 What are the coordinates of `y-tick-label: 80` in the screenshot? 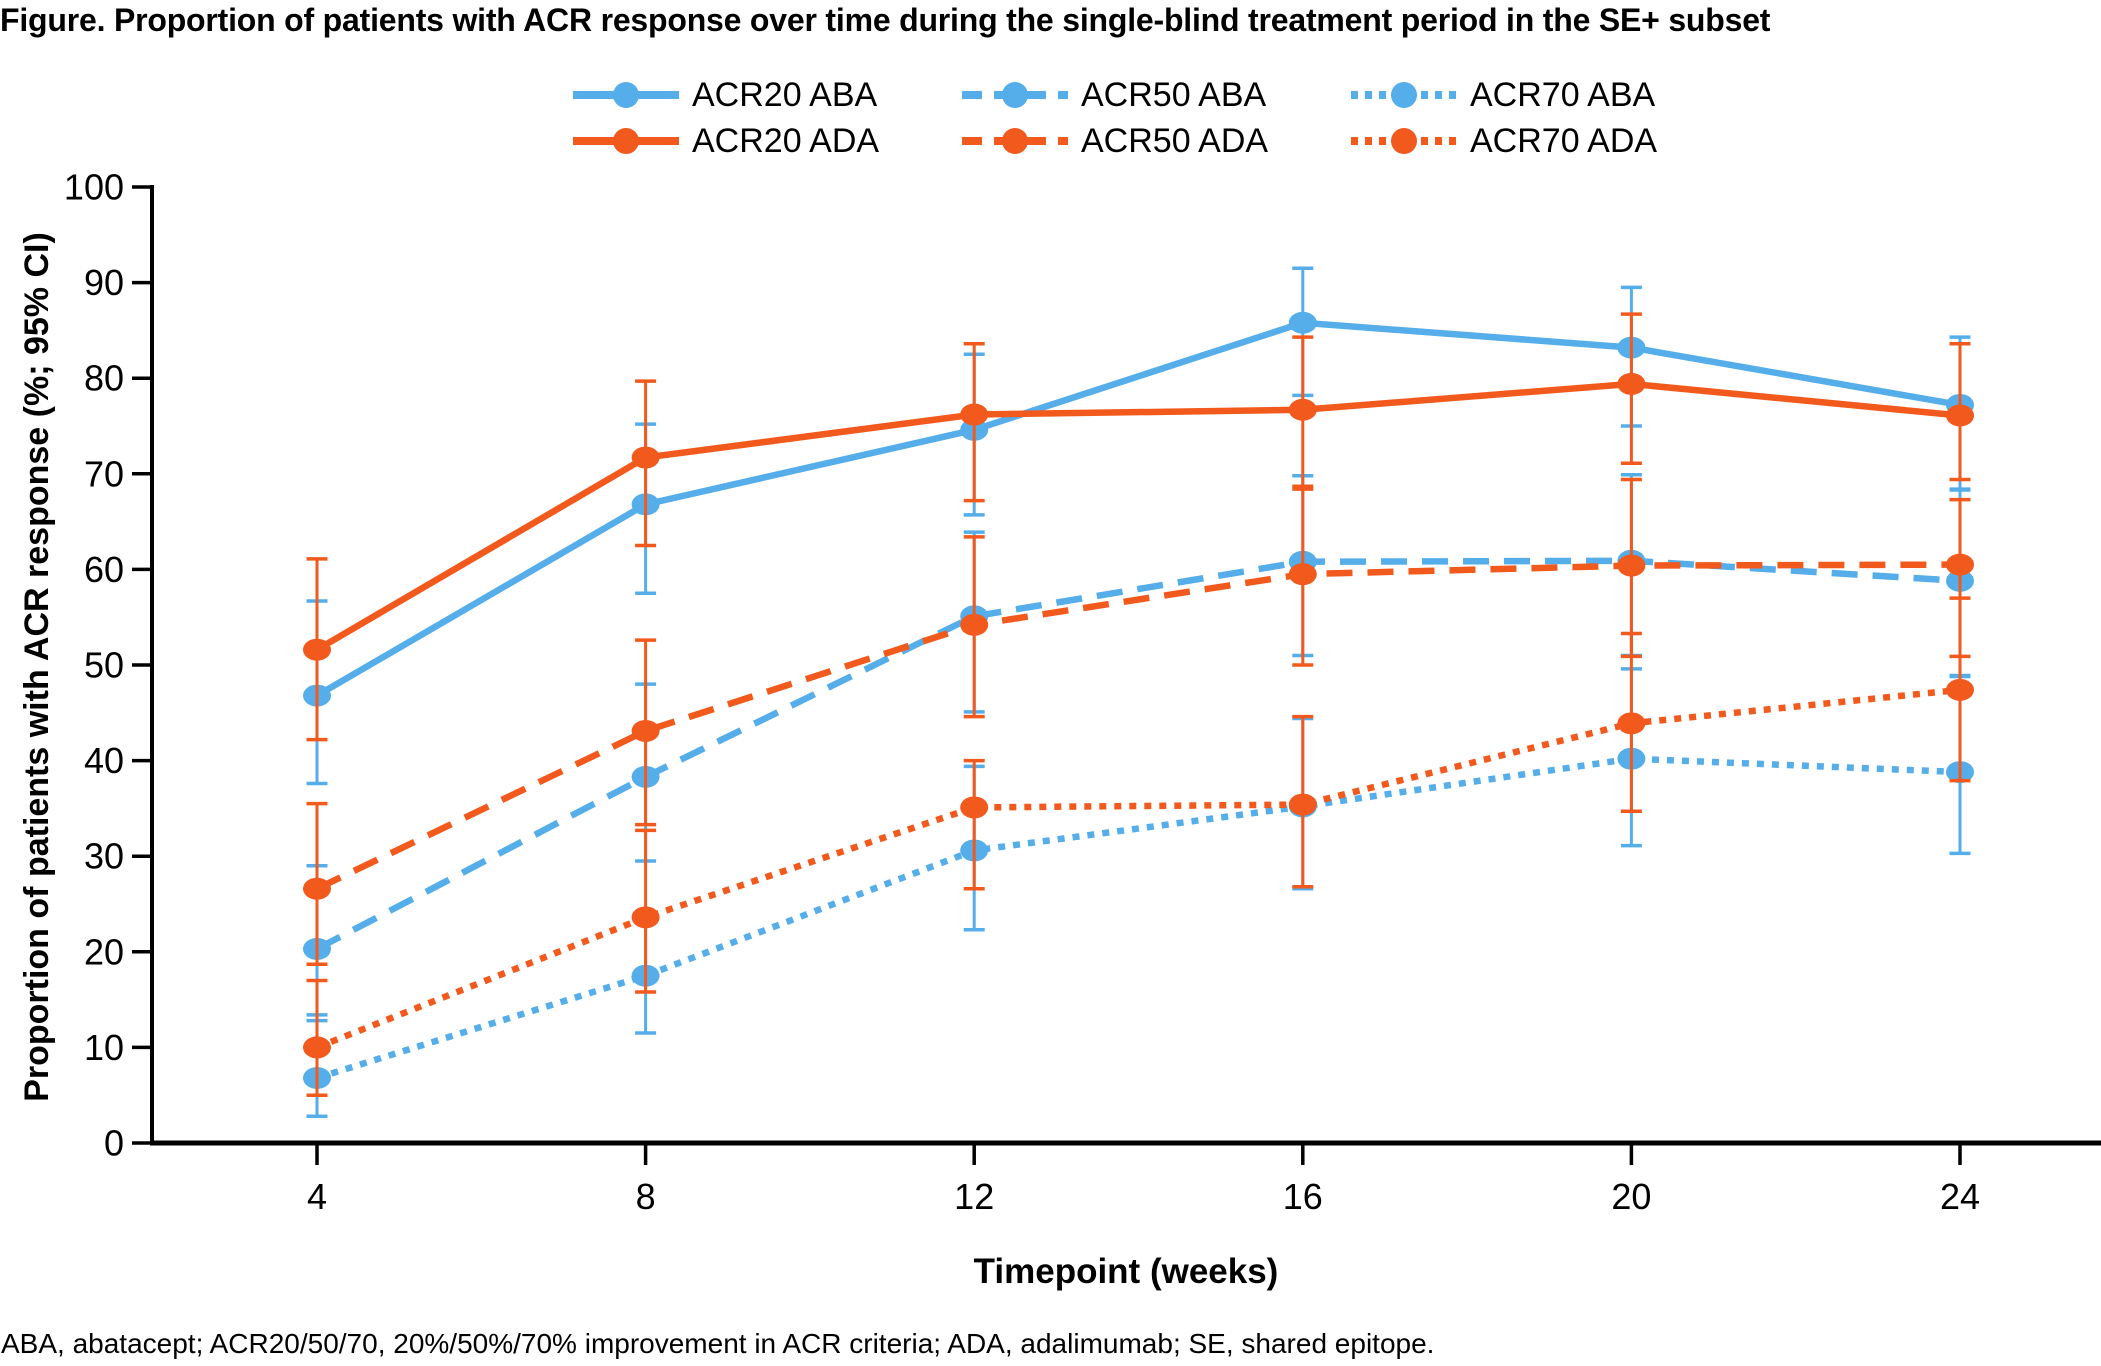 It's located at (104, 378).